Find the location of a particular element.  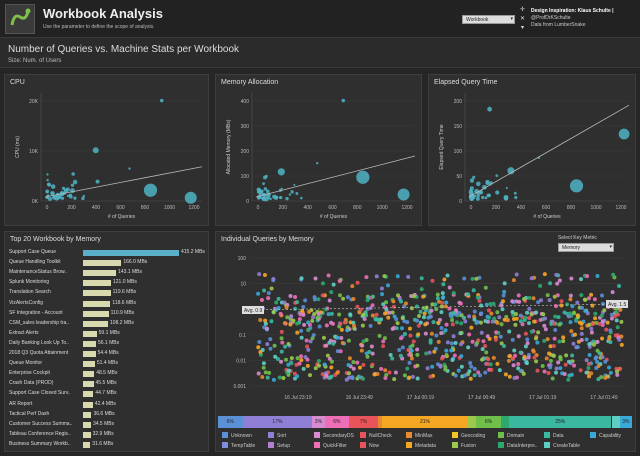

top20-row-label: Customer Success Summa.. is located at coordinates (41, 423).